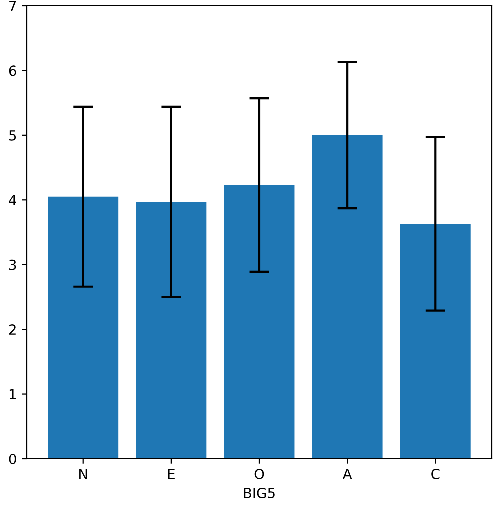 This screenshot has width=498, height=514. I want to click on y-tick-label: 3, so click(13, 265).